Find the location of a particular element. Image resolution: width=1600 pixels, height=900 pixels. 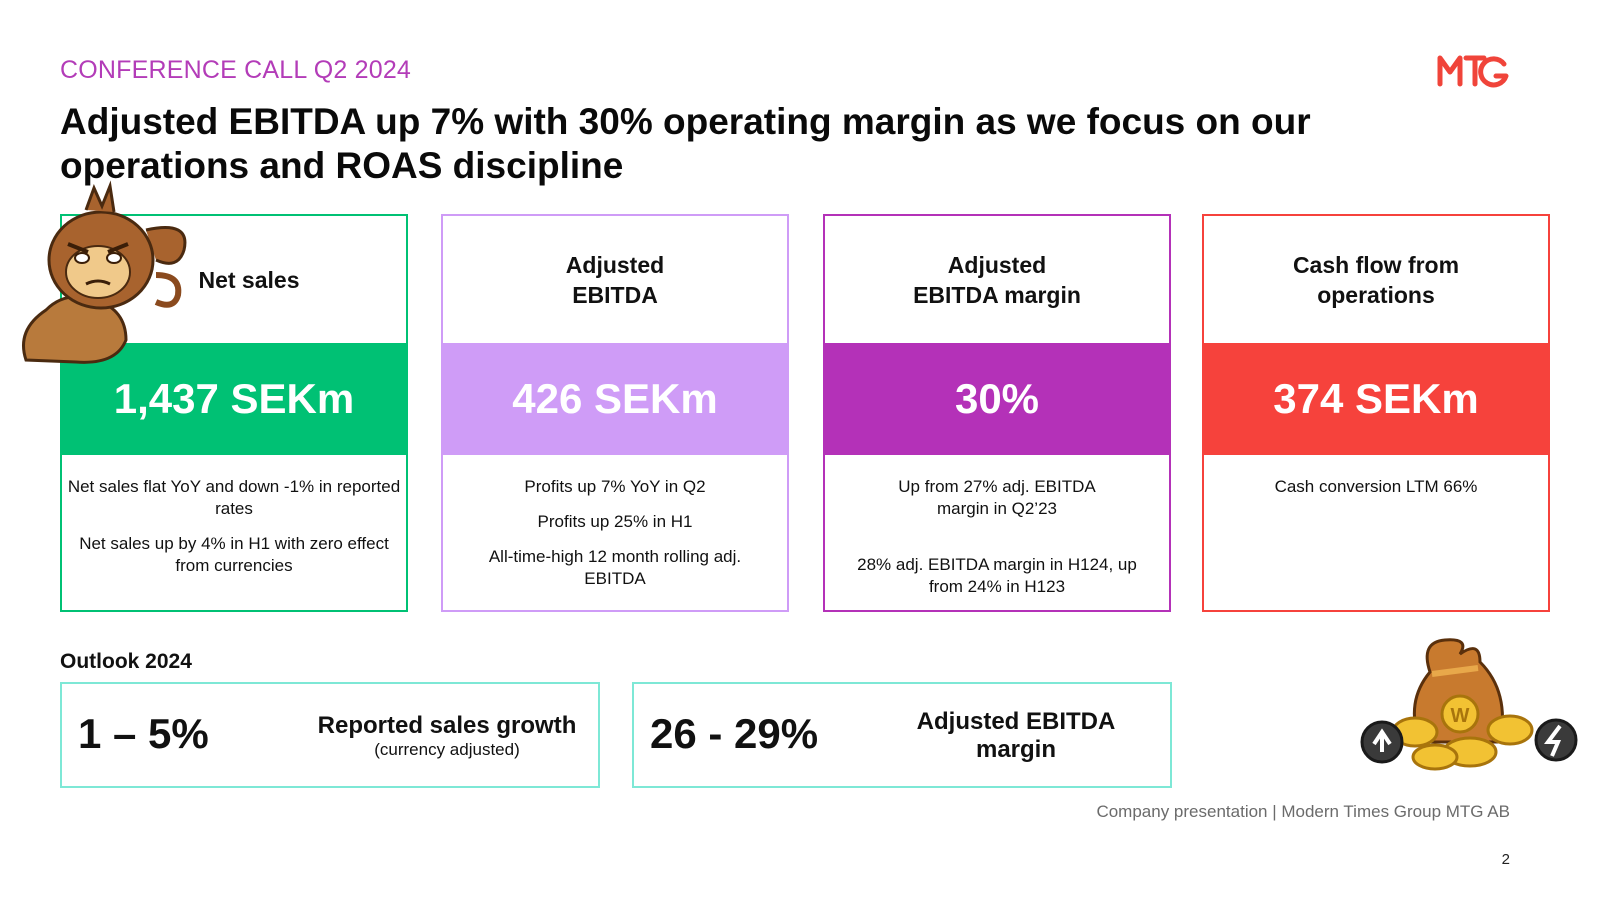

net-sales-heading: Net sales is located at coordinates (249, 279).